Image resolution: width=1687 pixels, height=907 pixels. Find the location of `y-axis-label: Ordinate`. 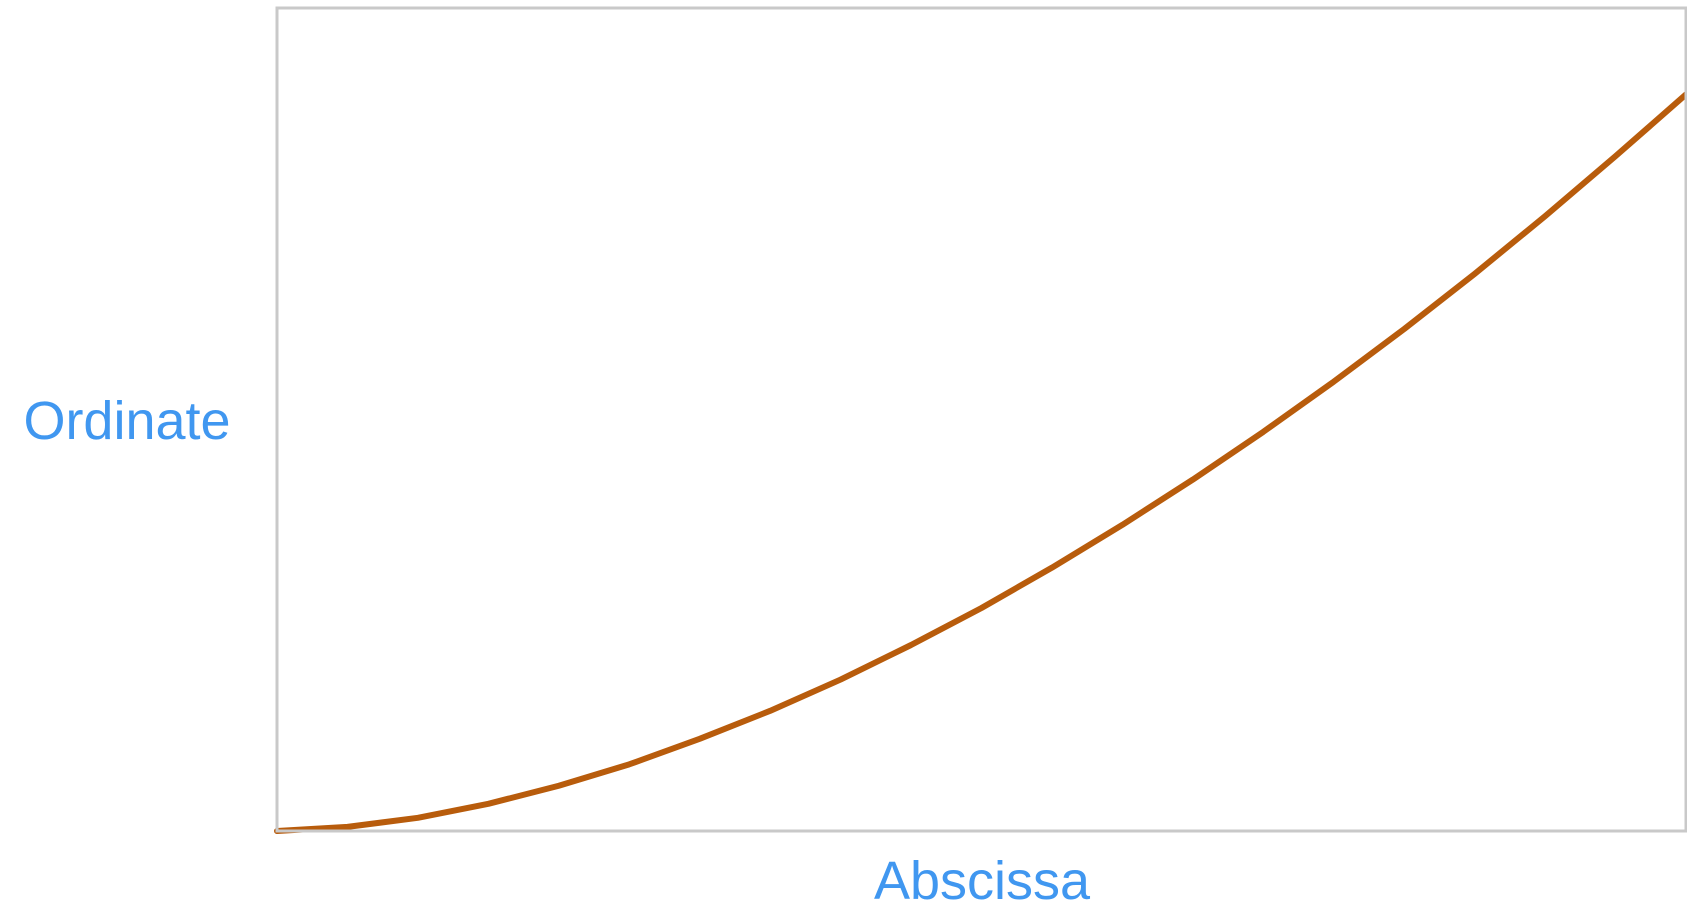

y-axis-label: Ordinate is located at coordinates (126, 421).